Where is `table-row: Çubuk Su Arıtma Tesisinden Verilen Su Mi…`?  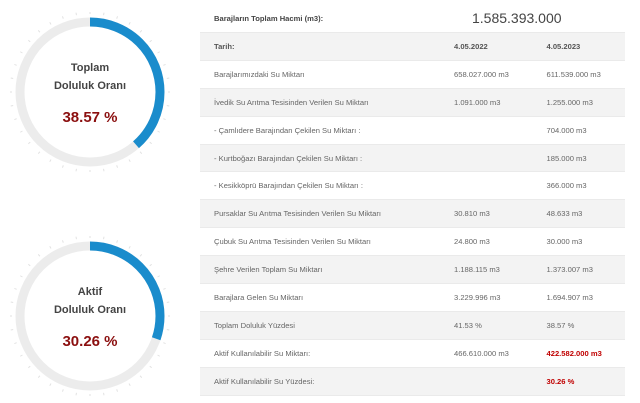
table-row: Çubuk Su Arıtma Tesisinden Verilen Su Mi… is located at coordinates (412, 242).